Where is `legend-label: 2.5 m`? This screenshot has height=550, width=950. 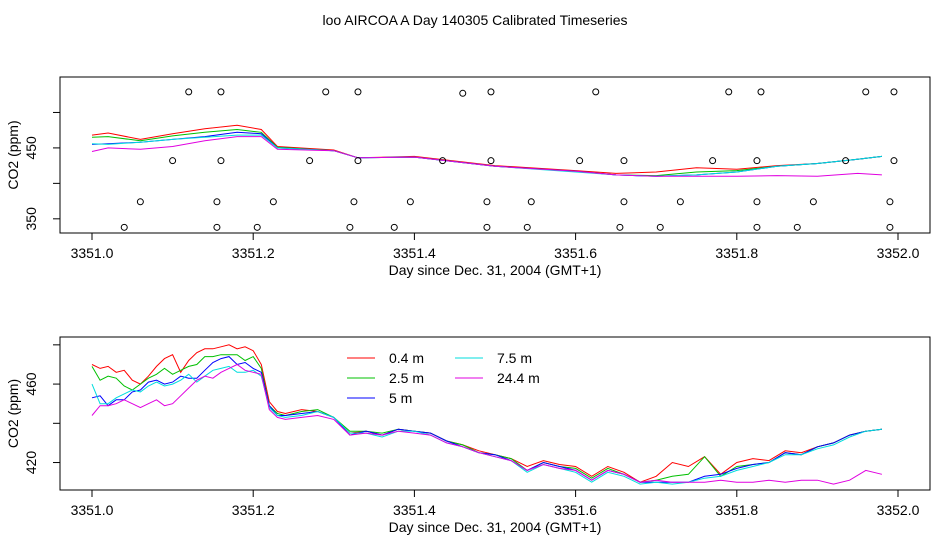
legend-label: 2.5 m is located at coordinates (406, 378).